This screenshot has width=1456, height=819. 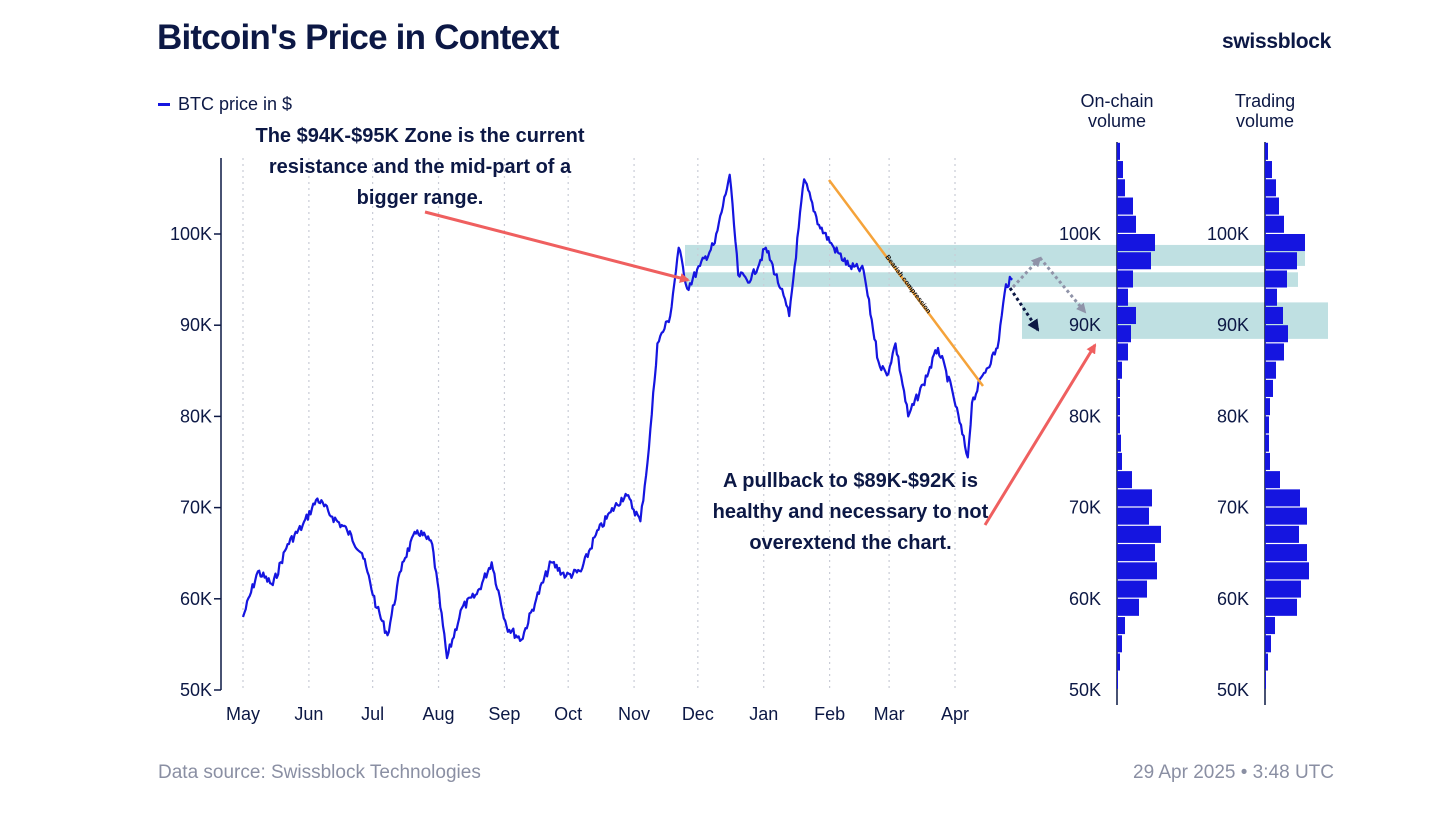 I want to click on legend-label: BTC price in $, so click(x=235, y=104).